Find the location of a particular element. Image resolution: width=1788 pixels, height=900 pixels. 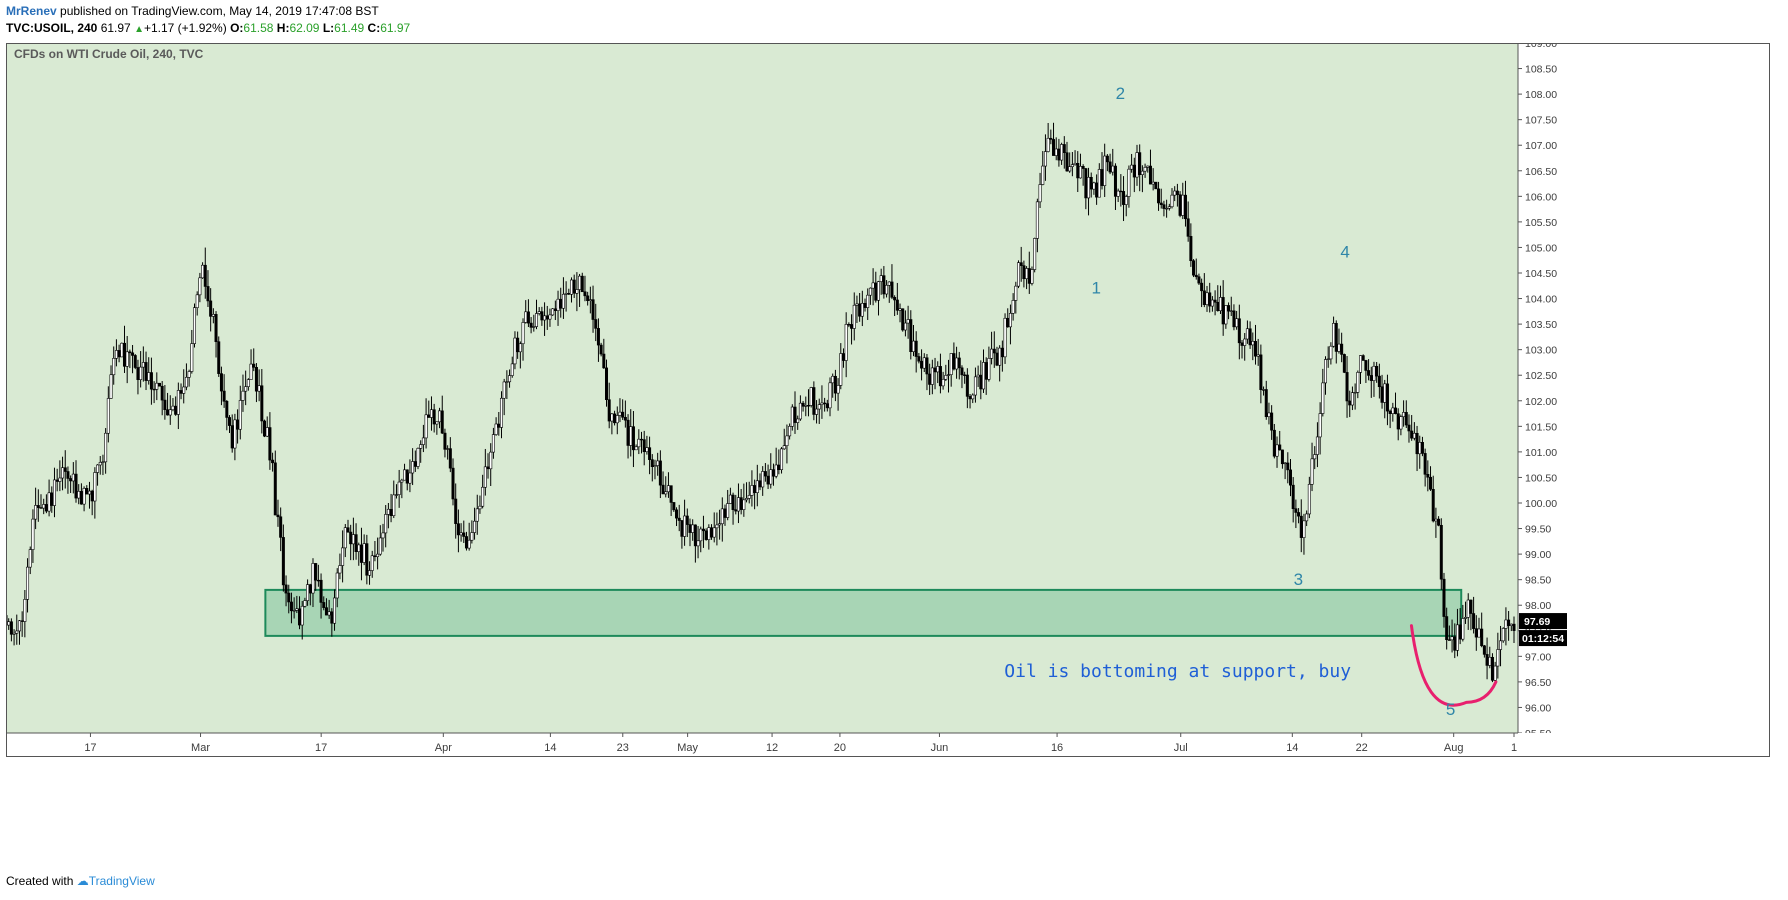

y-tick-label: 98.50 is located at coordinates (1538, 581).